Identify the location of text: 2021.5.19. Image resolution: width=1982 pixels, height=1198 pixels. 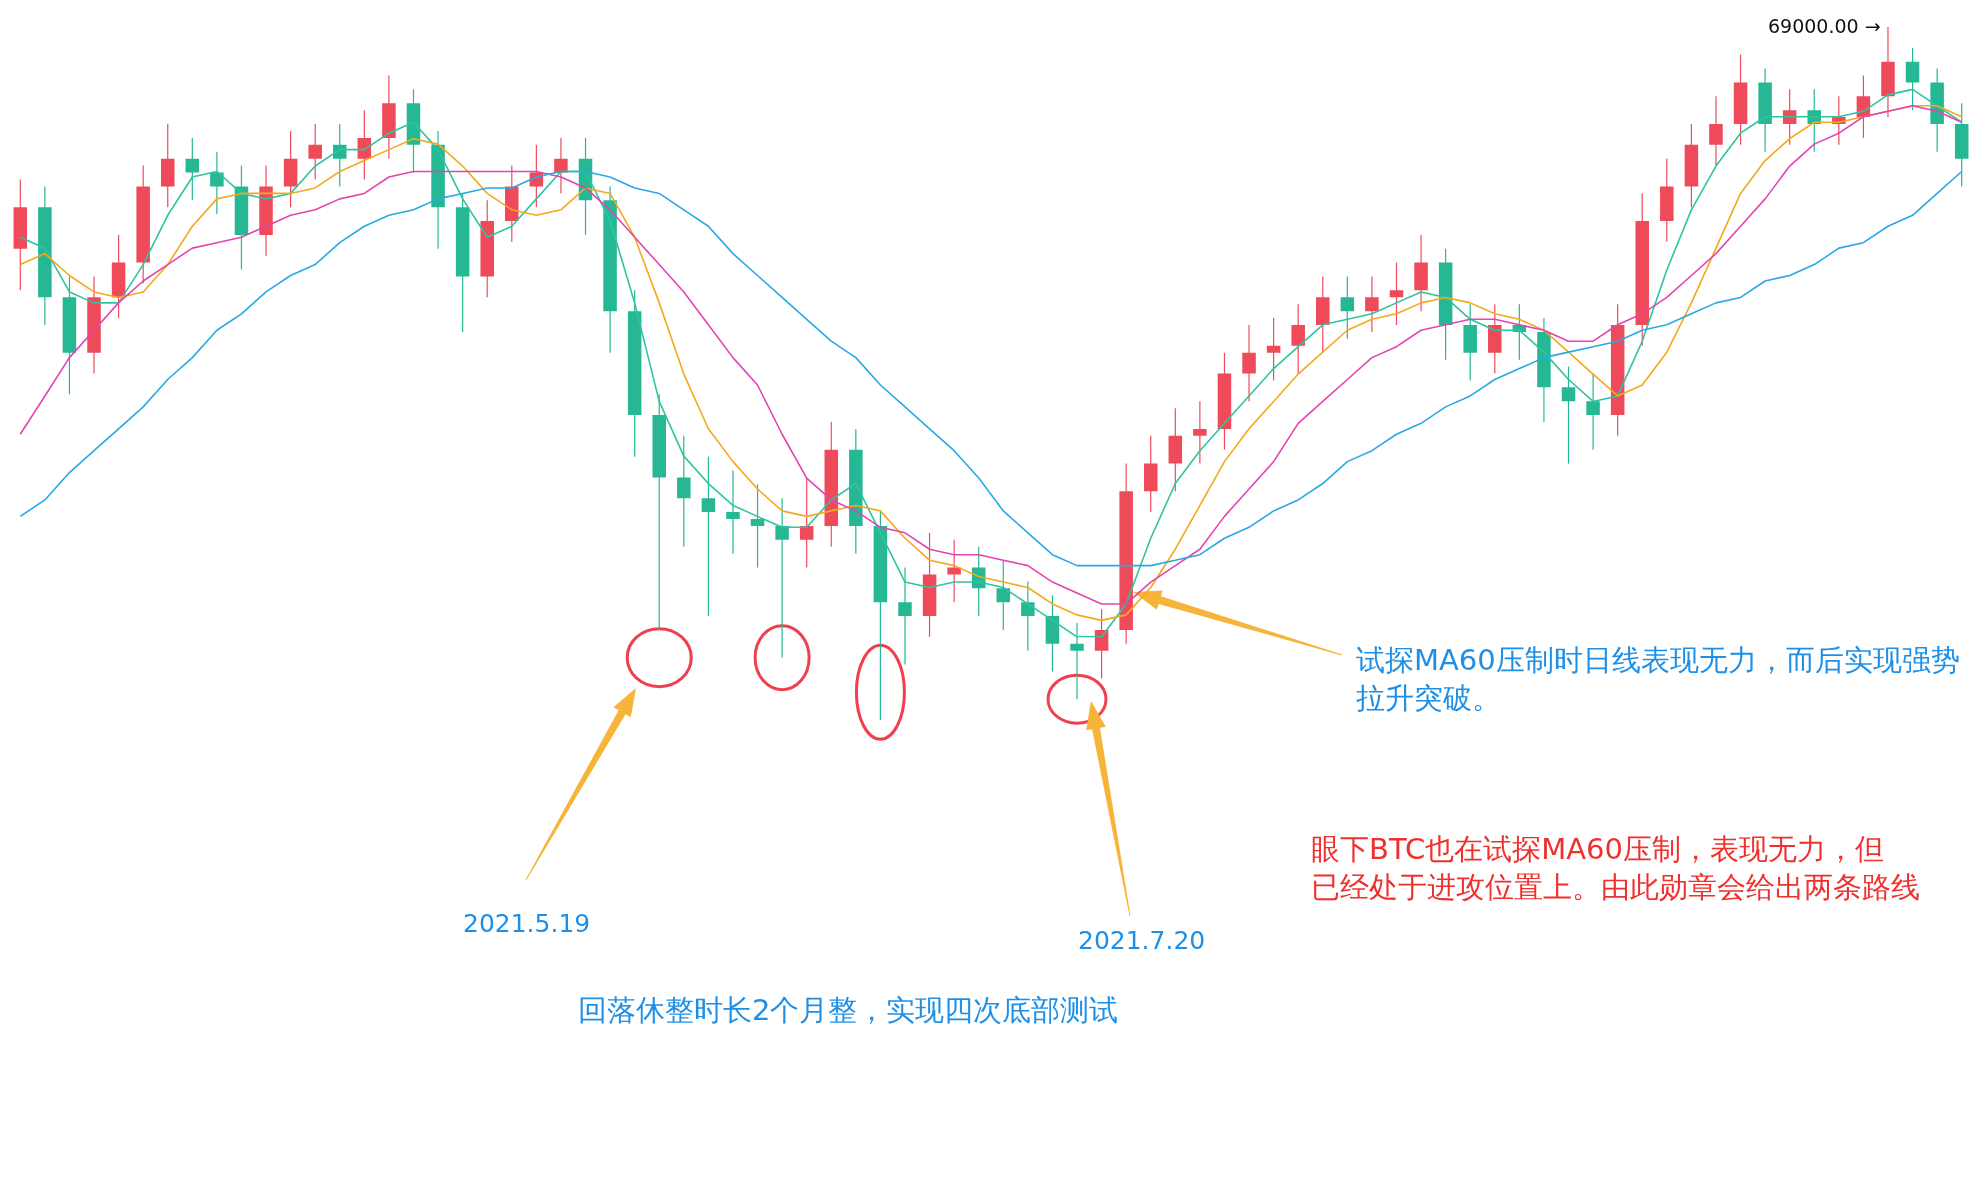
(527, 923).